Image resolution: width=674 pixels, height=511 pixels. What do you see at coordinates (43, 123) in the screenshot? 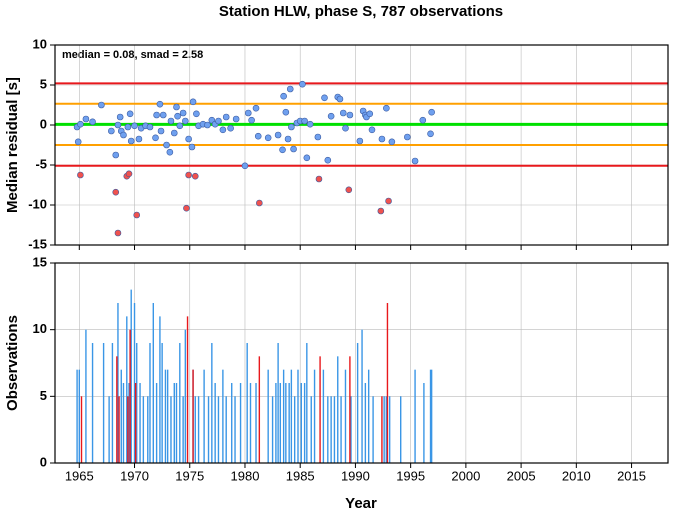
I see `y-tick-label: 0` at bounding box center [43, 123].